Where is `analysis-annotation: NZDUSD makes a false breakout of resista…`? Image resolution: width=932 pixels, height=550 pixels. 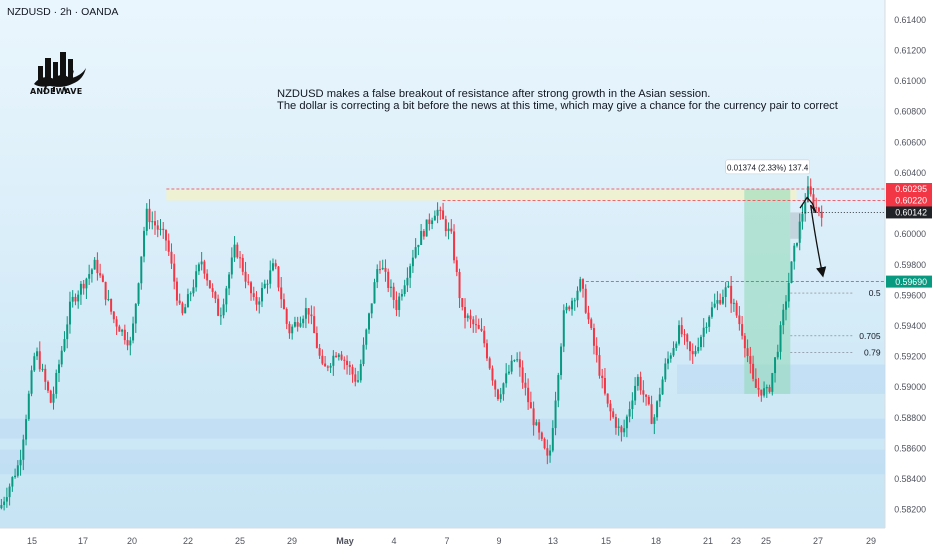 analysis-annotation: NZDUSD makes a false breakout of resista… is located at coordinates (557, 100).